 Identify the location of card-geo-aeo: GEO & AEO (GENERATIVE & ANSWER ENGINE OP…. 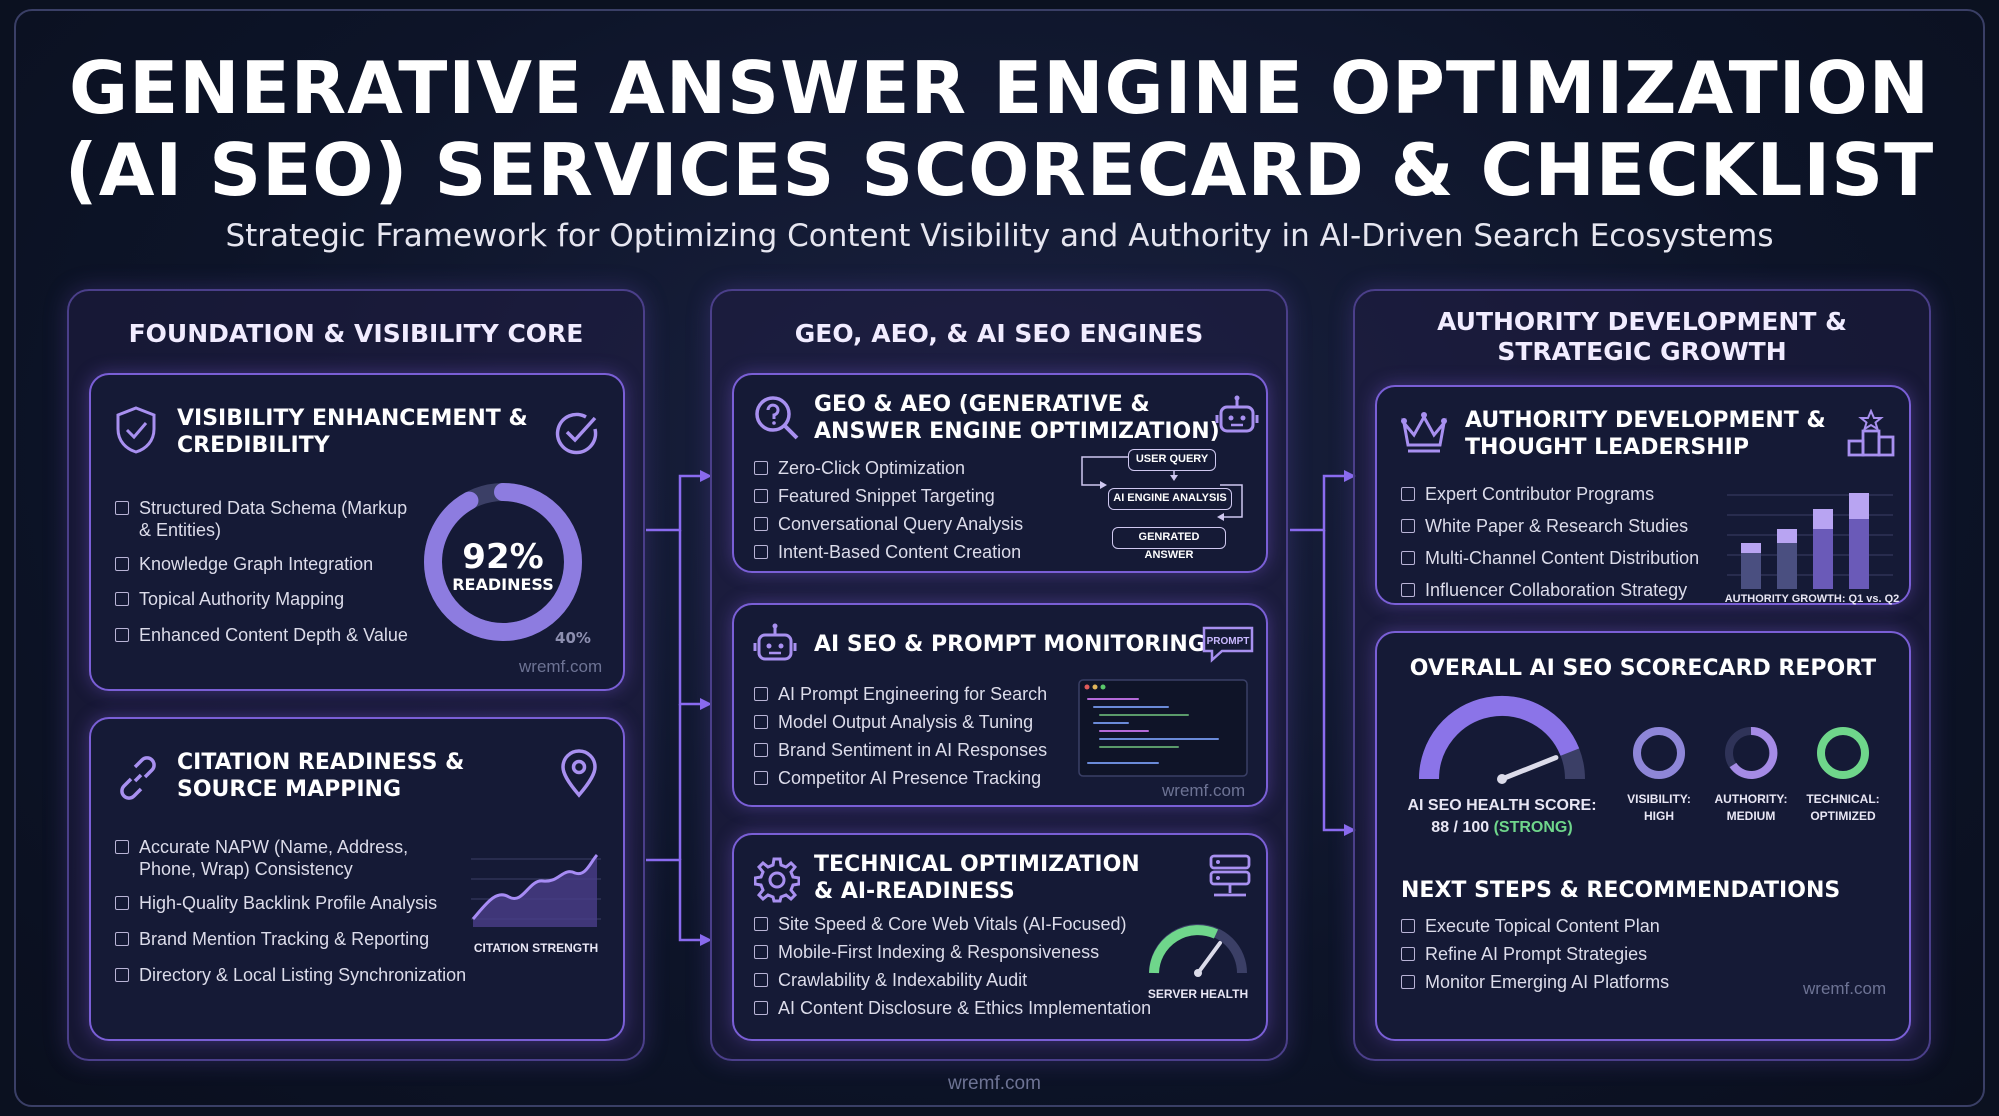
(1000, 473).